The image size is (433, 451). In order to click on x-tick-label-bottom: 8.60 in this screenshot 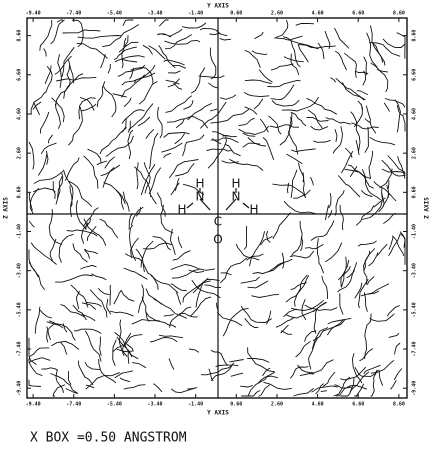, I will do `click(399, 405)`.